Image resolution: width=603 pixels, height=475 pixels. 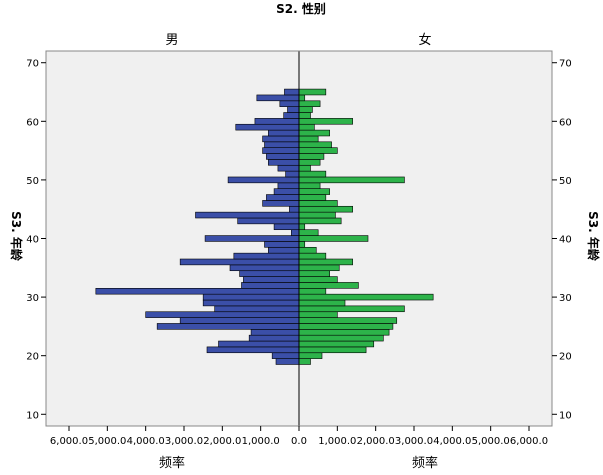 What do you see at coordinates (172, 463) in the screenshot?
I see `x-axis-label-left: 频率` at bounding box center [172, 463].